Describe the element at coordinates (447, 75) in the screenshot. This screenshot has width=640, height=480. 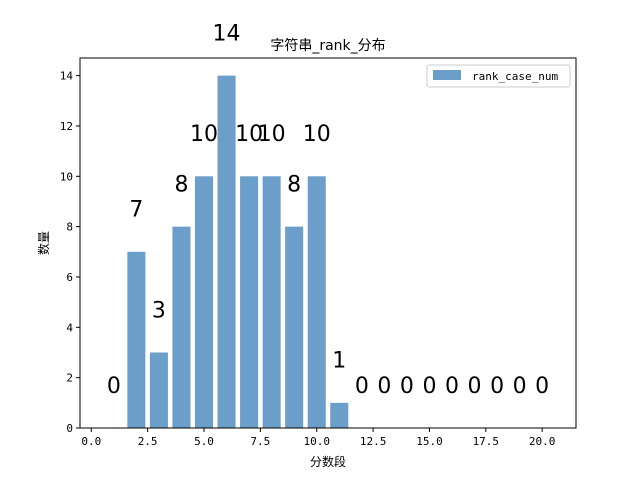
I see `legend-swatch` at that location.